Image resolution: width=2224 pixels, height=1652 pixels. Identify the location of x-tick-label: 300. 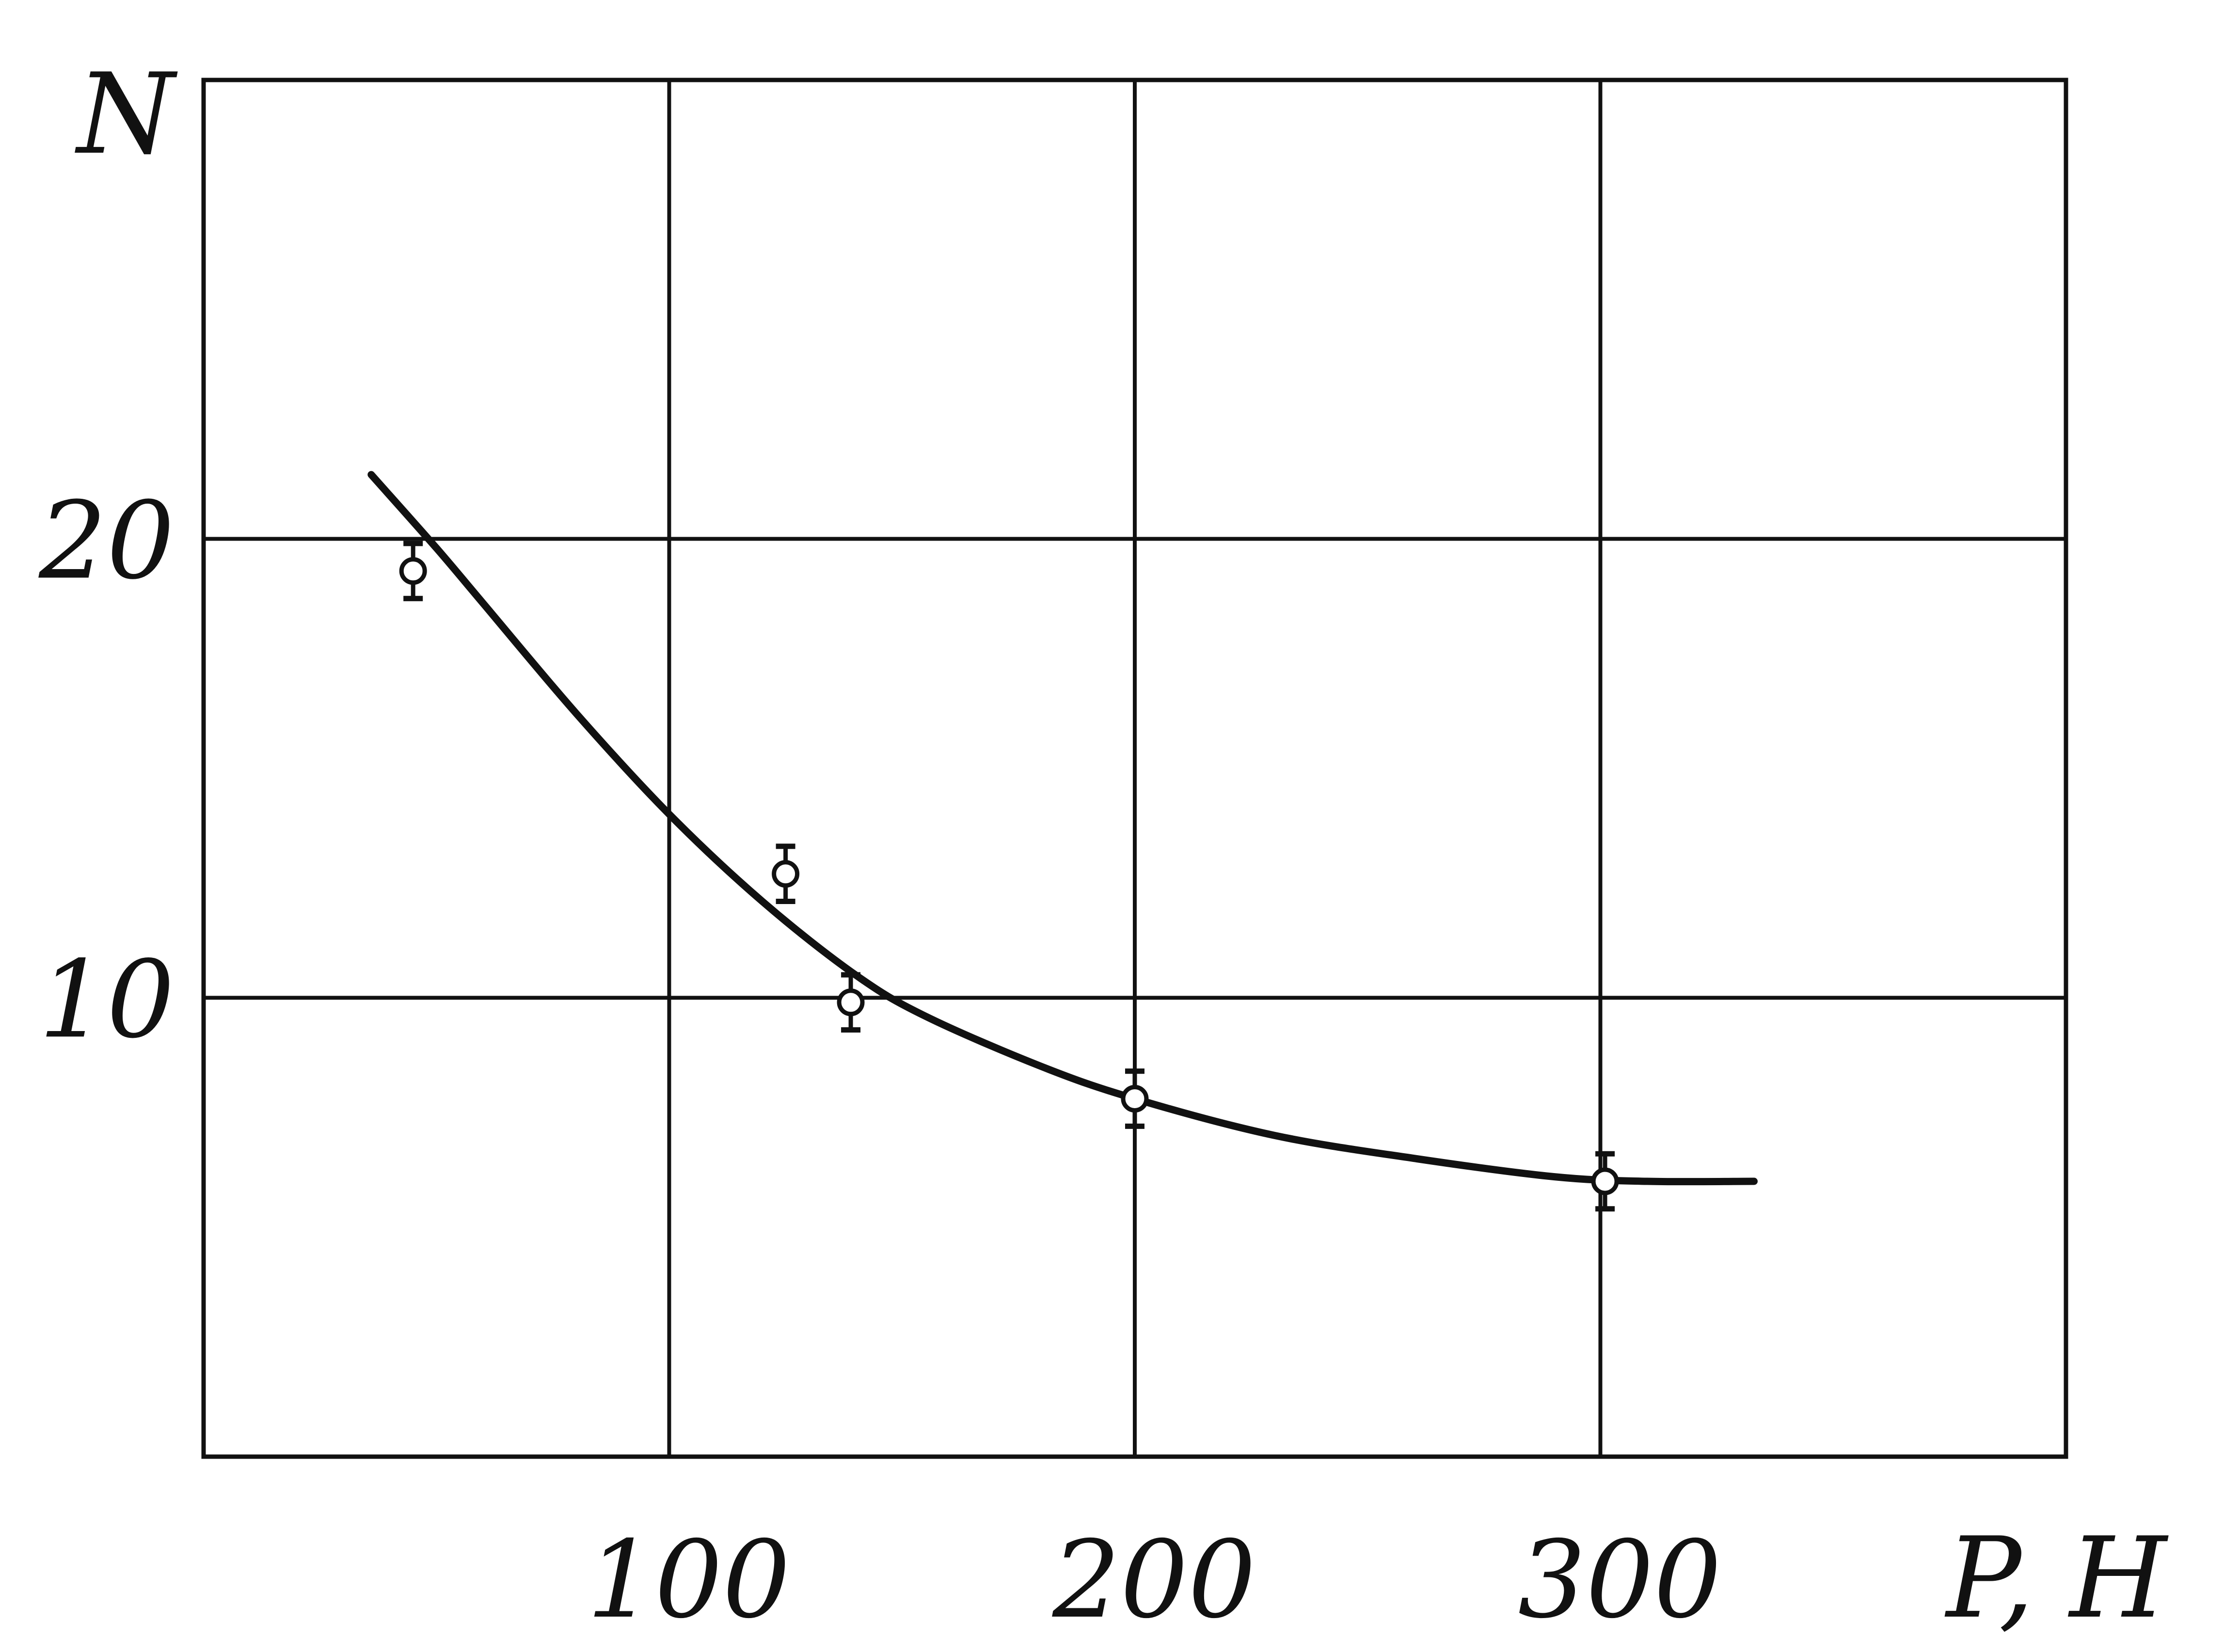
(1620, 1580).